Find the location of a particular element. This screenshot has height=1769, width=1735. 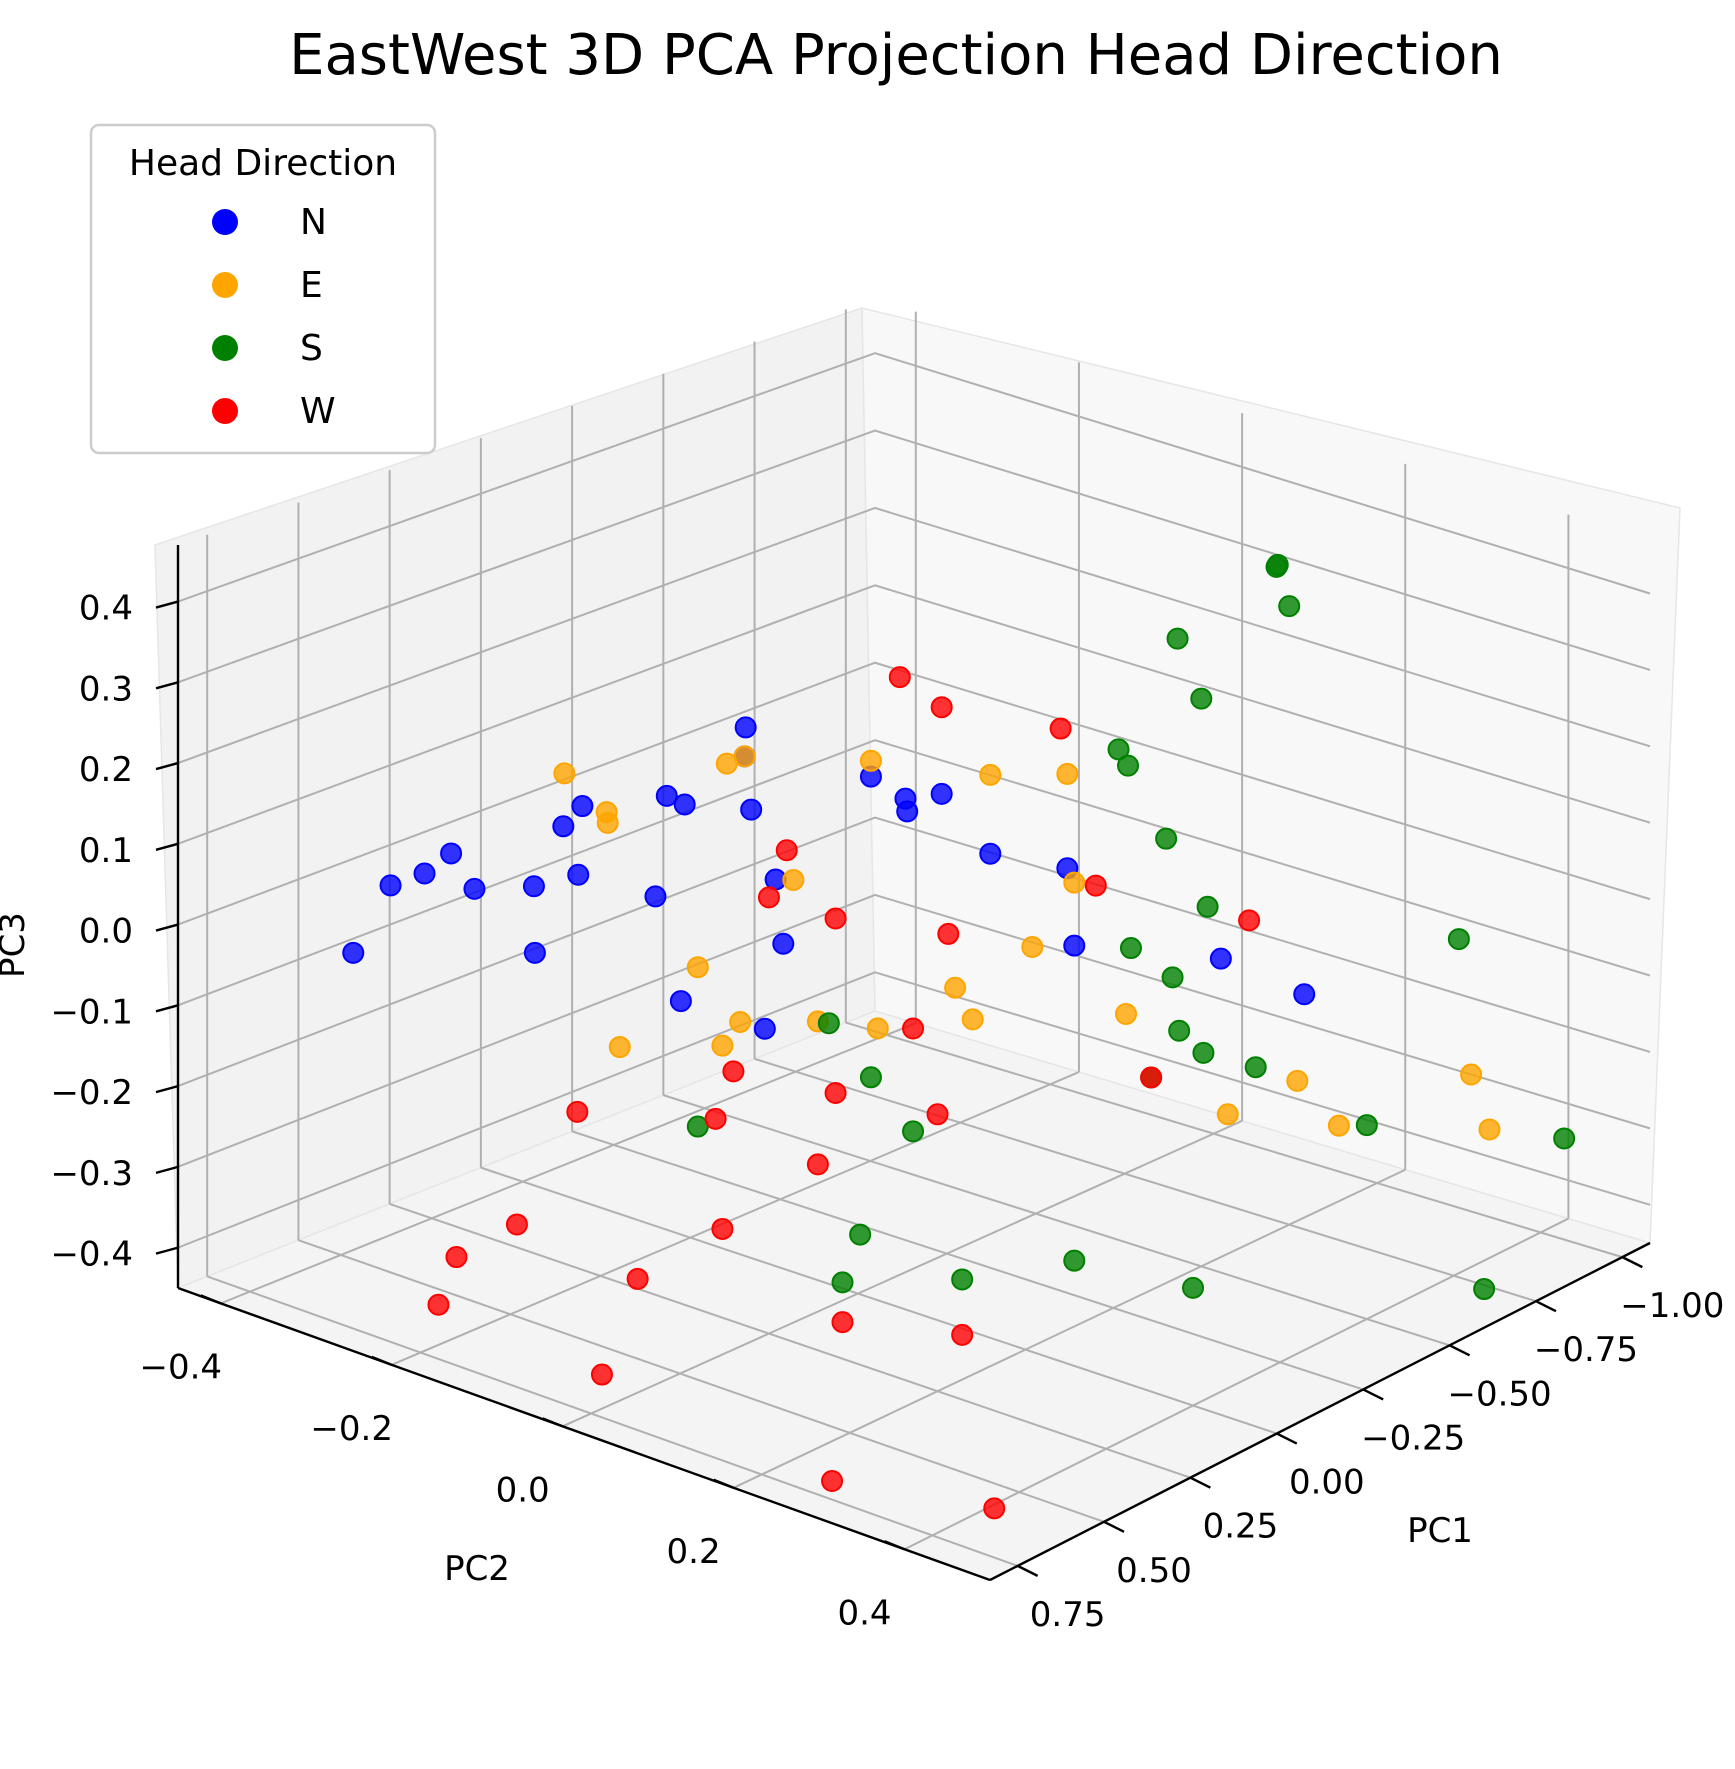

legend-frame is located at coordinates (263, 289).